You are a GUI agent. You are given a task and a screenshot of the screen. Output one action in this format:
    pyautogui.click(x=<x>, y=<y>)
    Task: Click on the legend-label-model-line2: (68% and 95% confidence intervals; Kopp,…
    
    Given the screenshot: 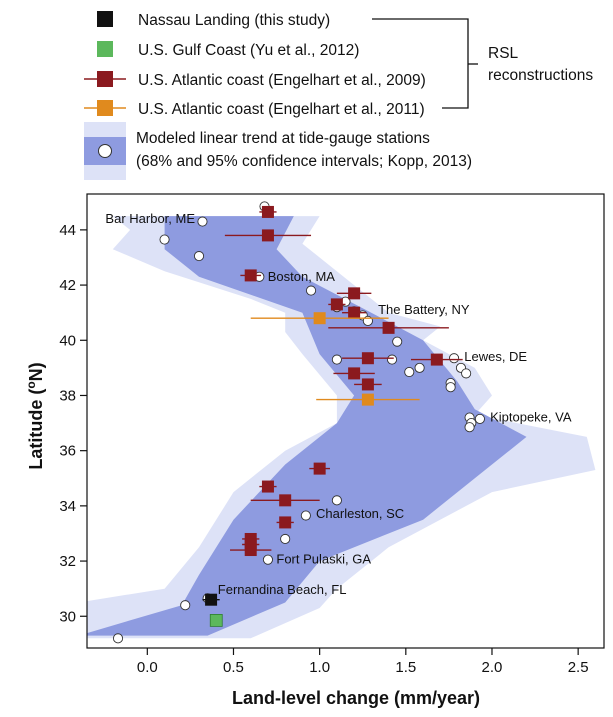 What is the action you would take?
    pyautogui.click(x=304, y=161)
    